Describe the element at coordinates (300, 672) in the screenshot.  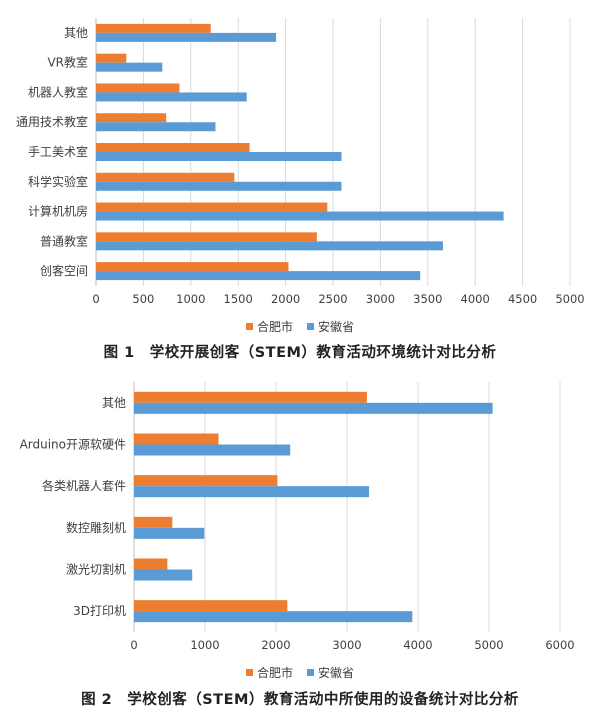
I see `chart-equipment-legend: 合肥市 安徽省` at that location.